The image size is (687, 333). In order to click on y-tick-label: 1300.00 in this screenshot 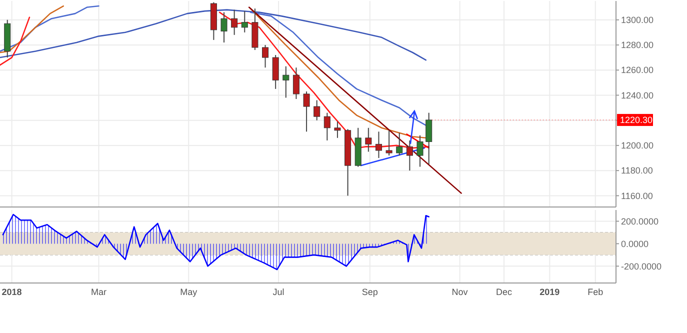, I will do `click(637, 19)`.